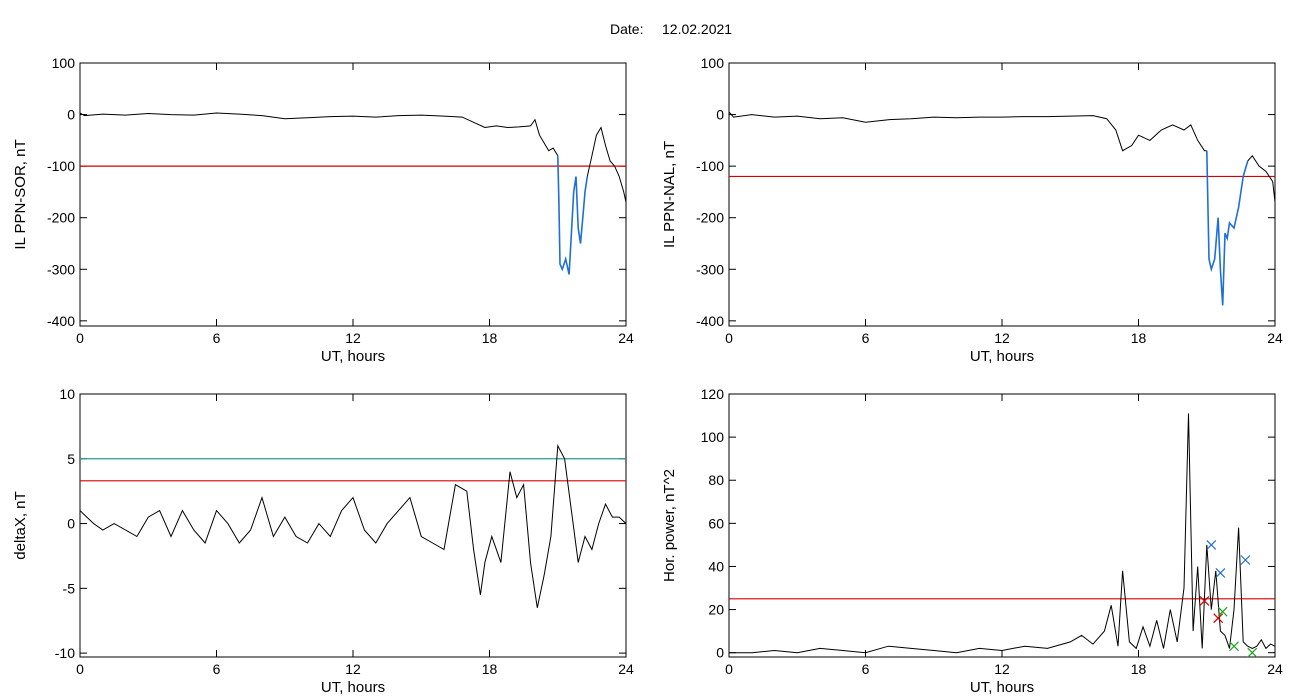 This screenshot has width=1300, height=700. Describe the element at coordinates (713, 394) in the screenshot. I see `y-tick-label: 120` at that location.